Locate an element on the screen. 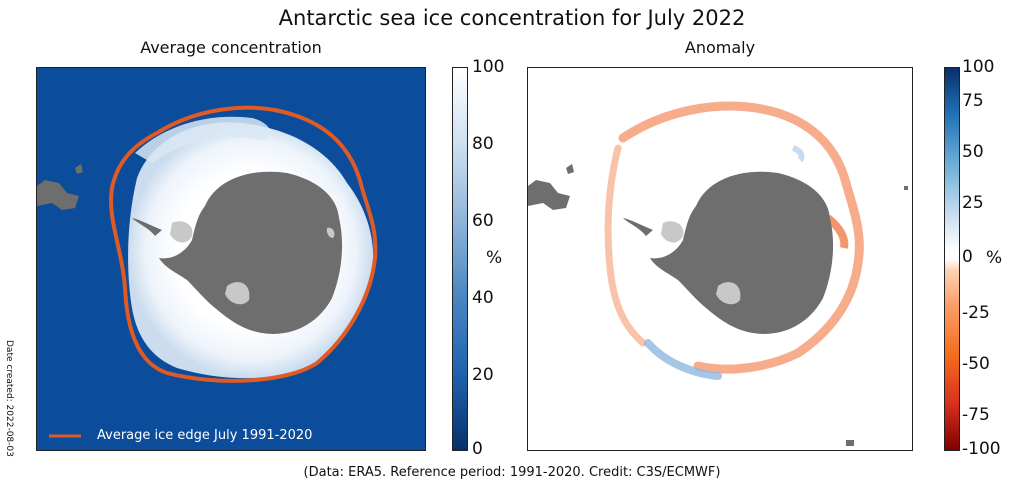  colorbar-tick: -75 is located at coordinates (976, 415).